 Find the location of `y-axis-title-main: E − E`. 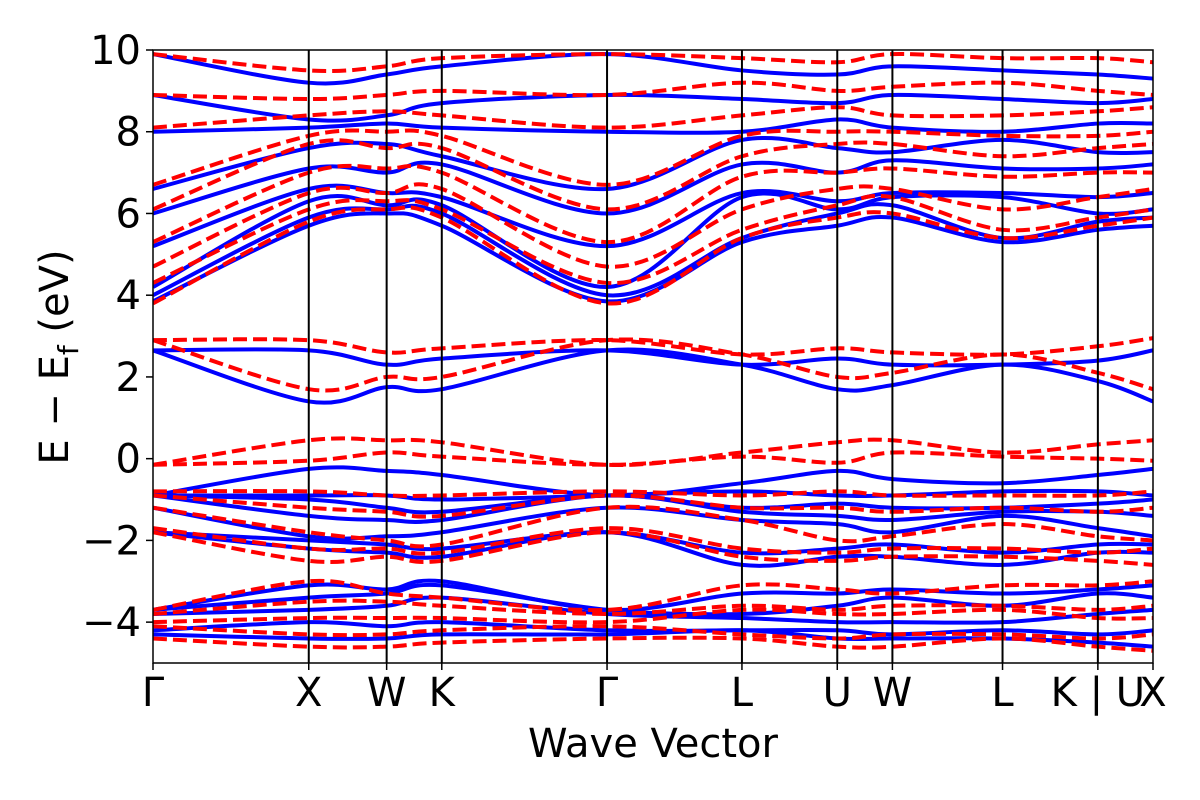

y-axis-title-main: E − E is located at coordinates (55, 410).